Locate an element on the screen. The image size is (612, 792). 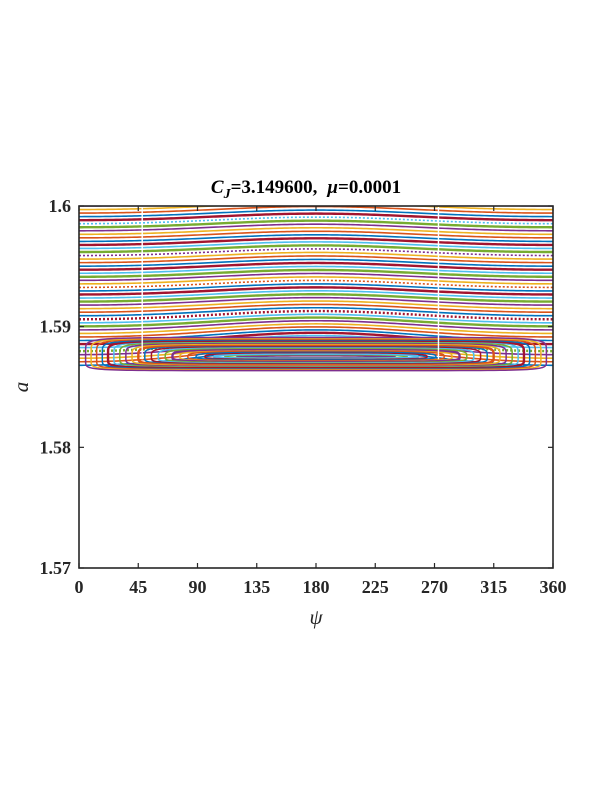
x-axis-label: ψ is located at coordinates (316, 617).